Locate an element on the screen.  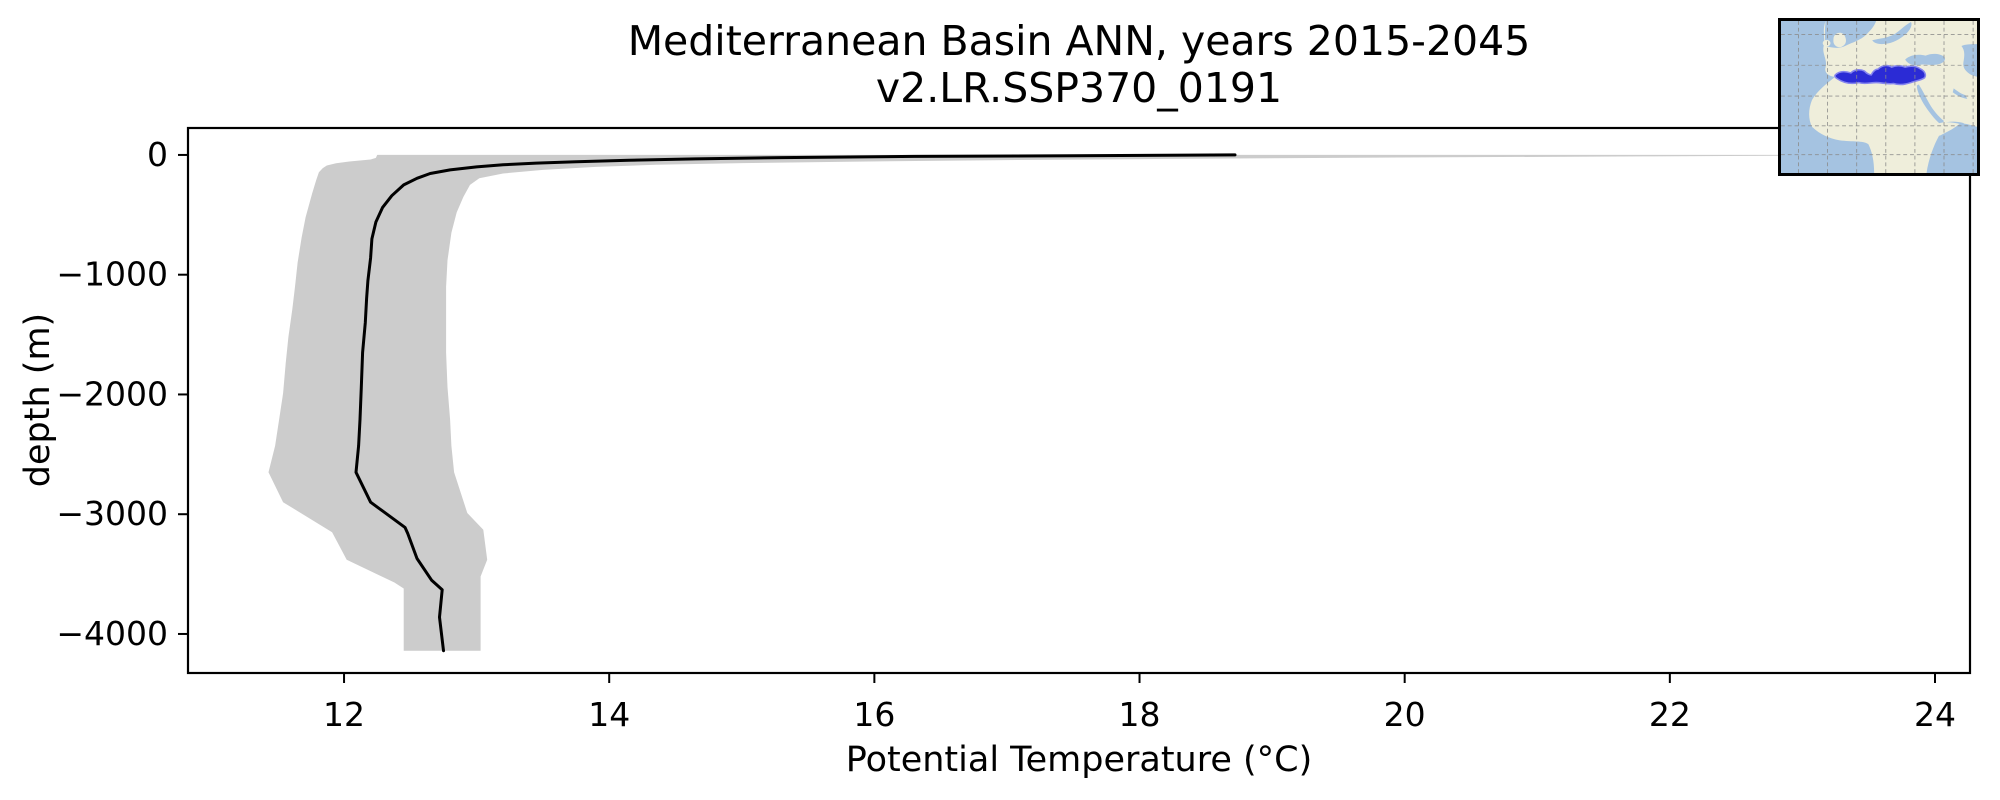
x-tick-label: 18 is located at coordinates (1140, 714).